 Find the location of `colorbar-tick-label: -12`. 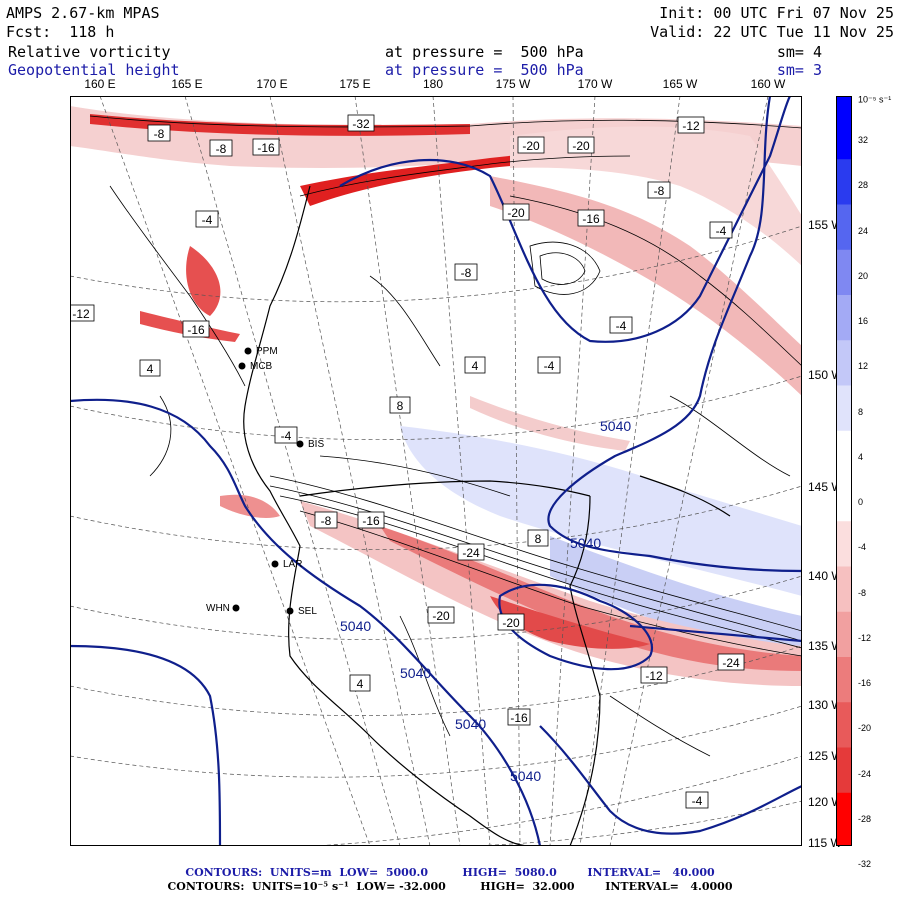

colorbar-tick-label: -12 is located at coordinates (865, 637).